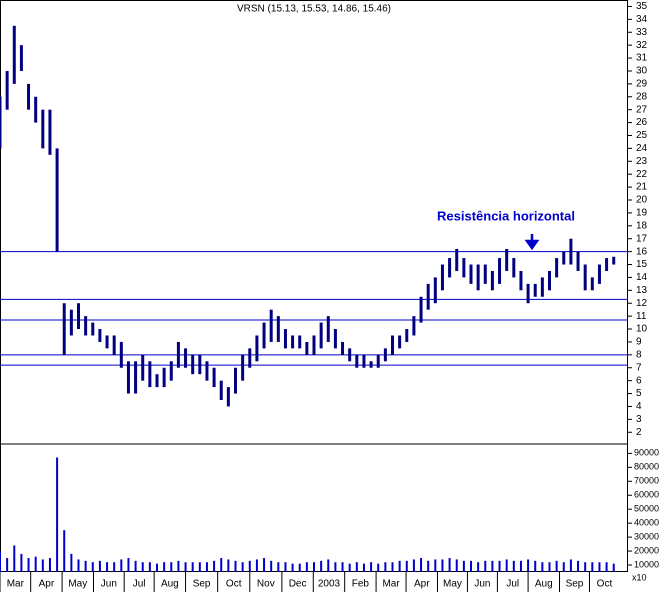 The image size is (668, 592). What do you see at coordinates (646, 453) in the screenshot?
I see `y2-tick-label: 90000` at bounding box center [646, 453].